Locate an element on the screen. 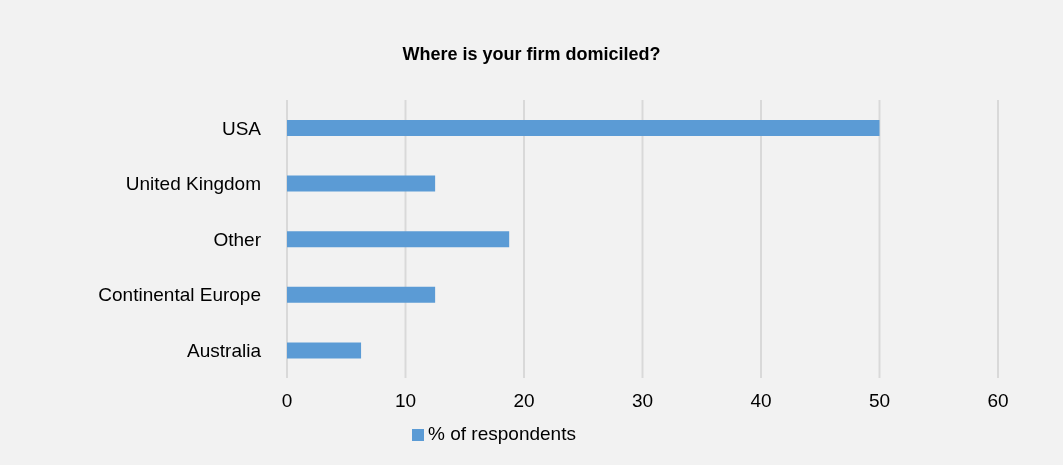 The width and height of the screenshot is (1063, 465). y-tick-label: USA is located at coordinates (241, 128).